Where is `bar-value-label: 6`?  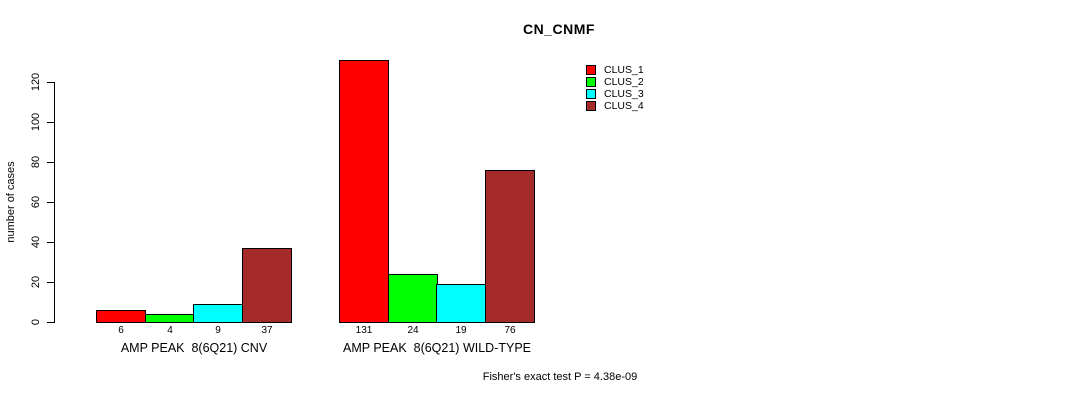 bar-value-label: 6 is located at coordinates (121, 330).